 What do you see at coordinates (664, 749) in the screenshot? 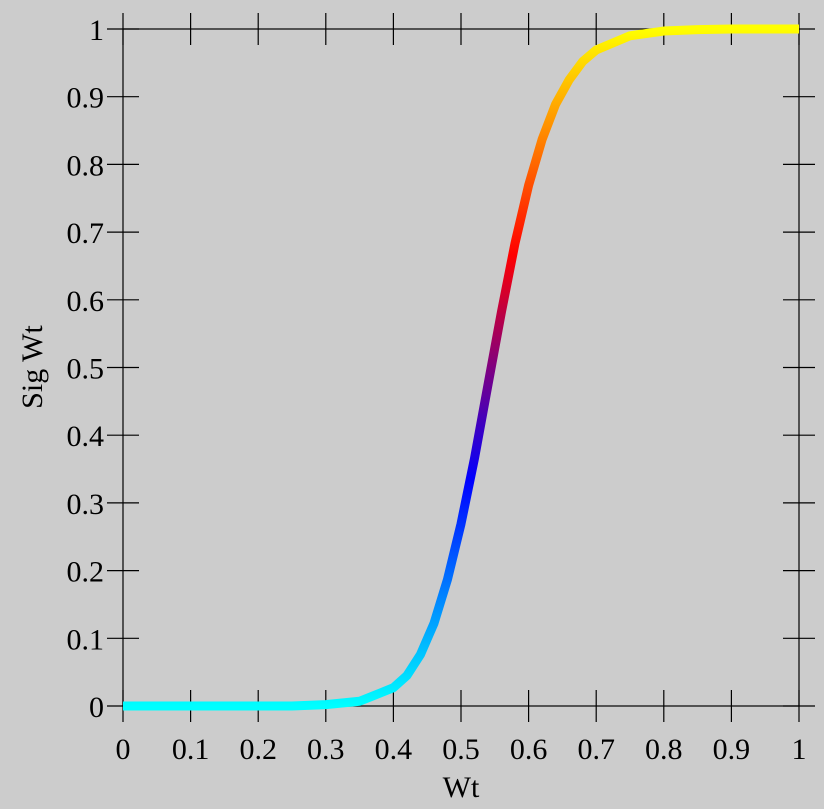
I see `x-tick-label: 0.8` at bounding box center [664, 749].